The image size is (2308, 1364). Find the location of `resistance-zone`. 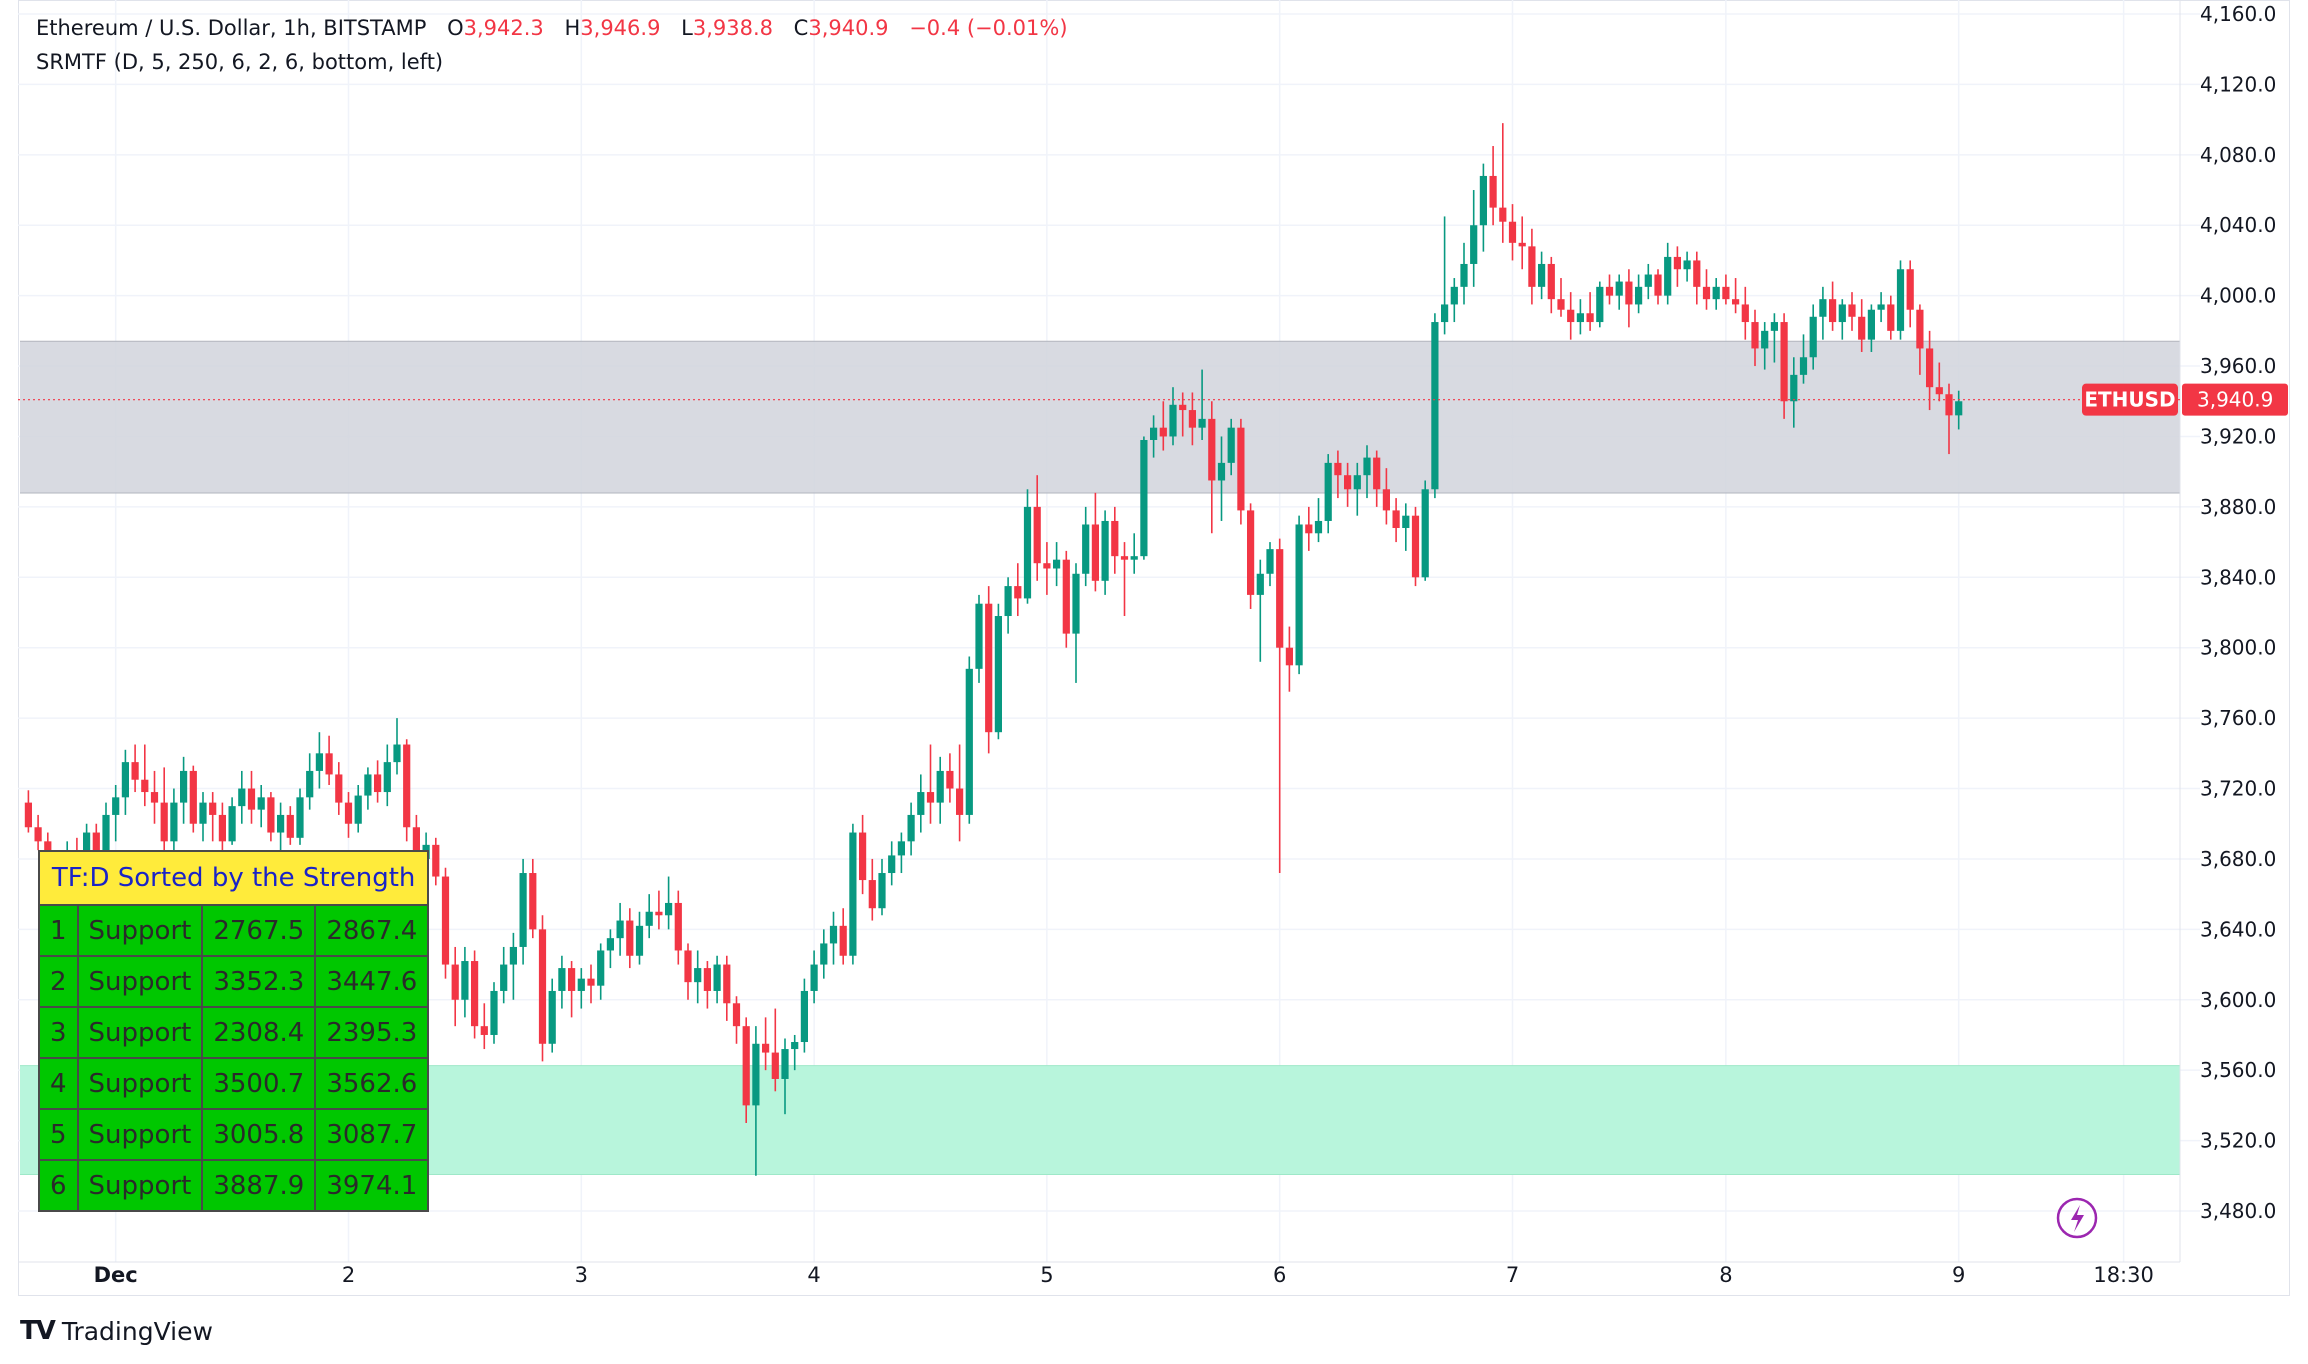

resistance-zone is located at coordinates (1100, 417).